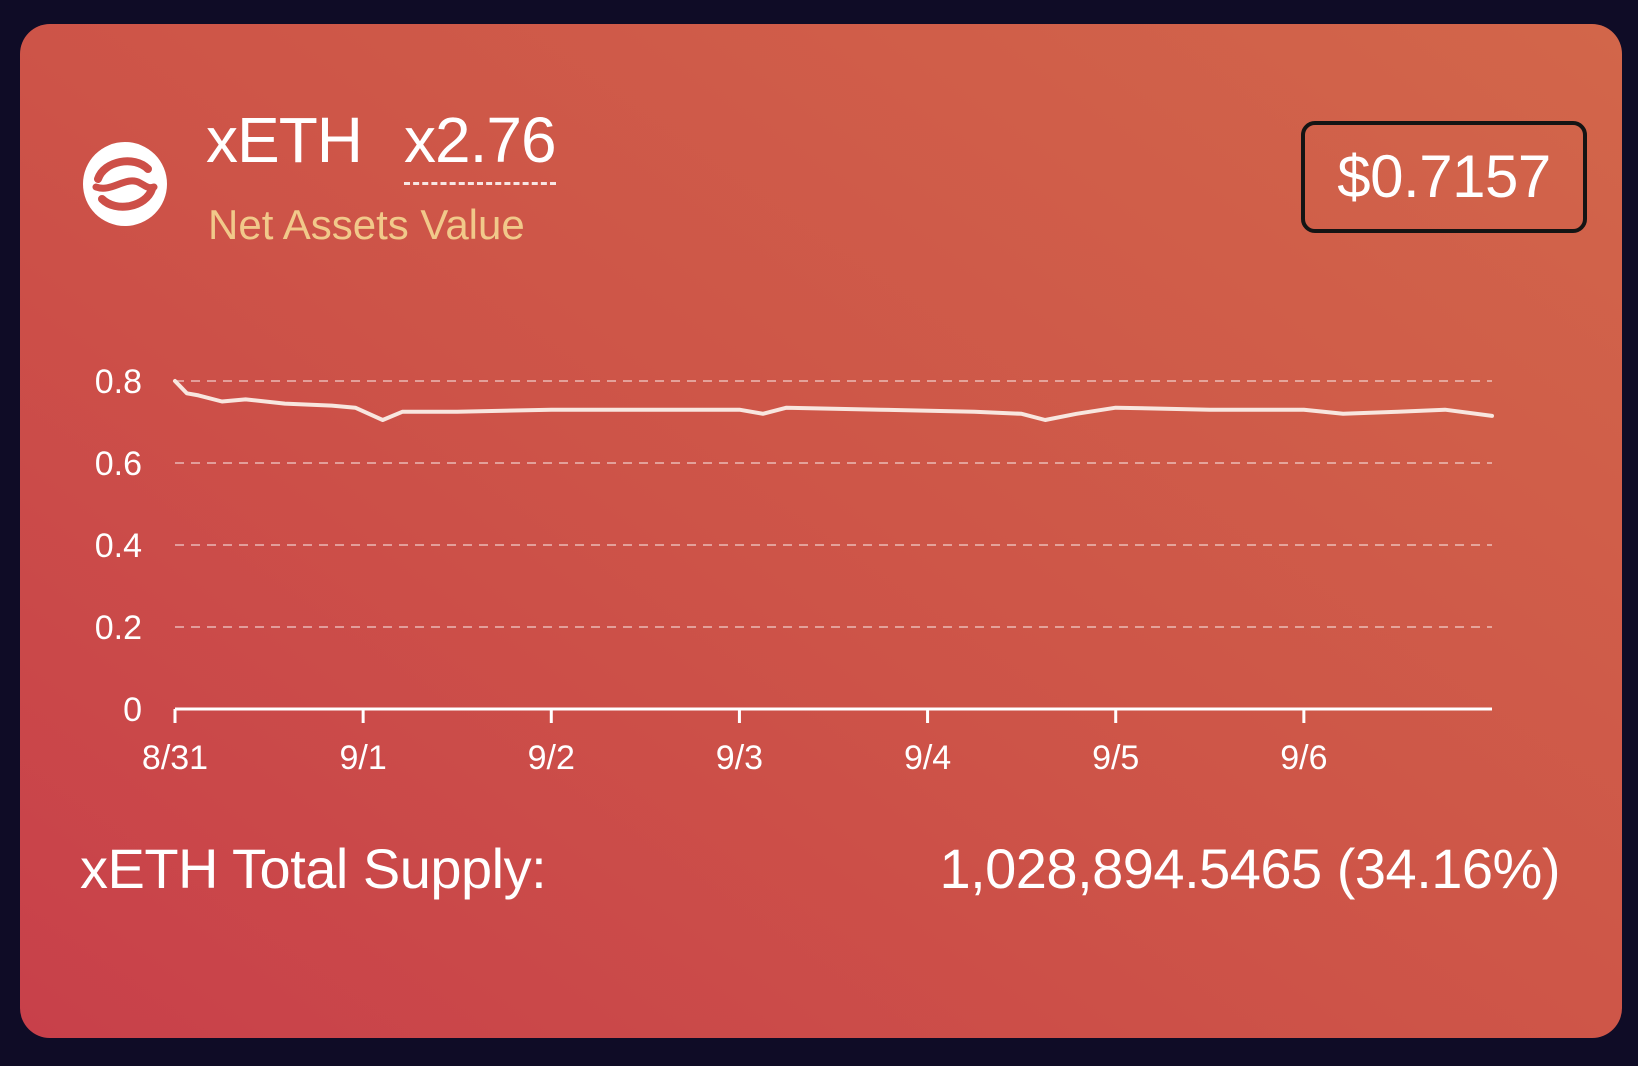 The width and height of the screenshot is (1638, 1066). What do you see at coordinates (118, 464) in the screenshot?
I see `y-tick-label: 0.6` at bounding box center [118, 464].